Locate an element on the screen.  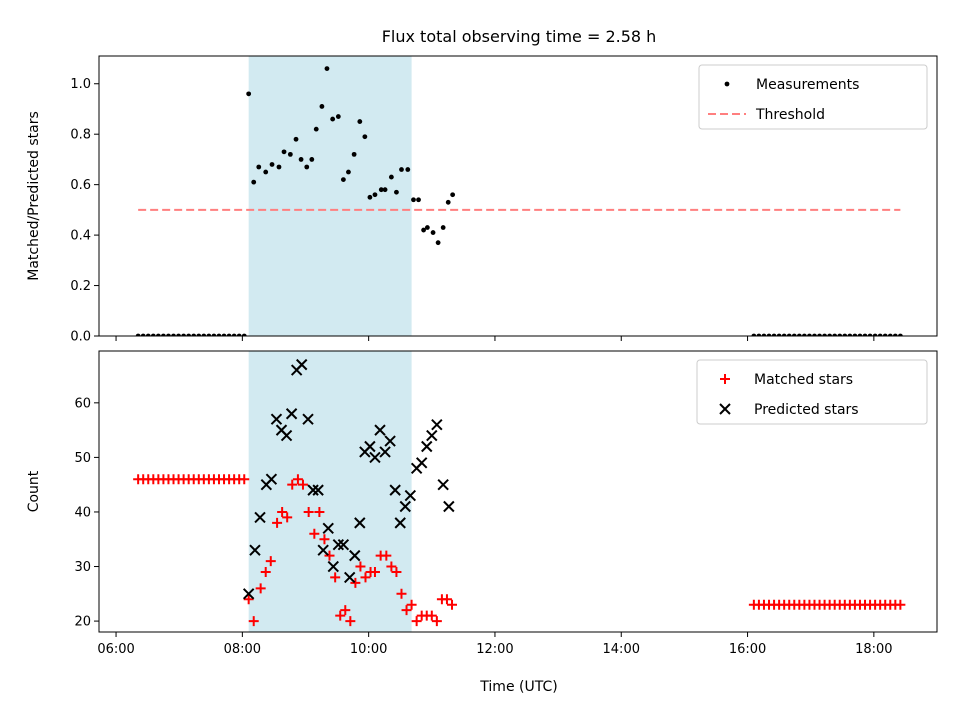
legend: Measurements Threshold is located at coordinates (813, 97).